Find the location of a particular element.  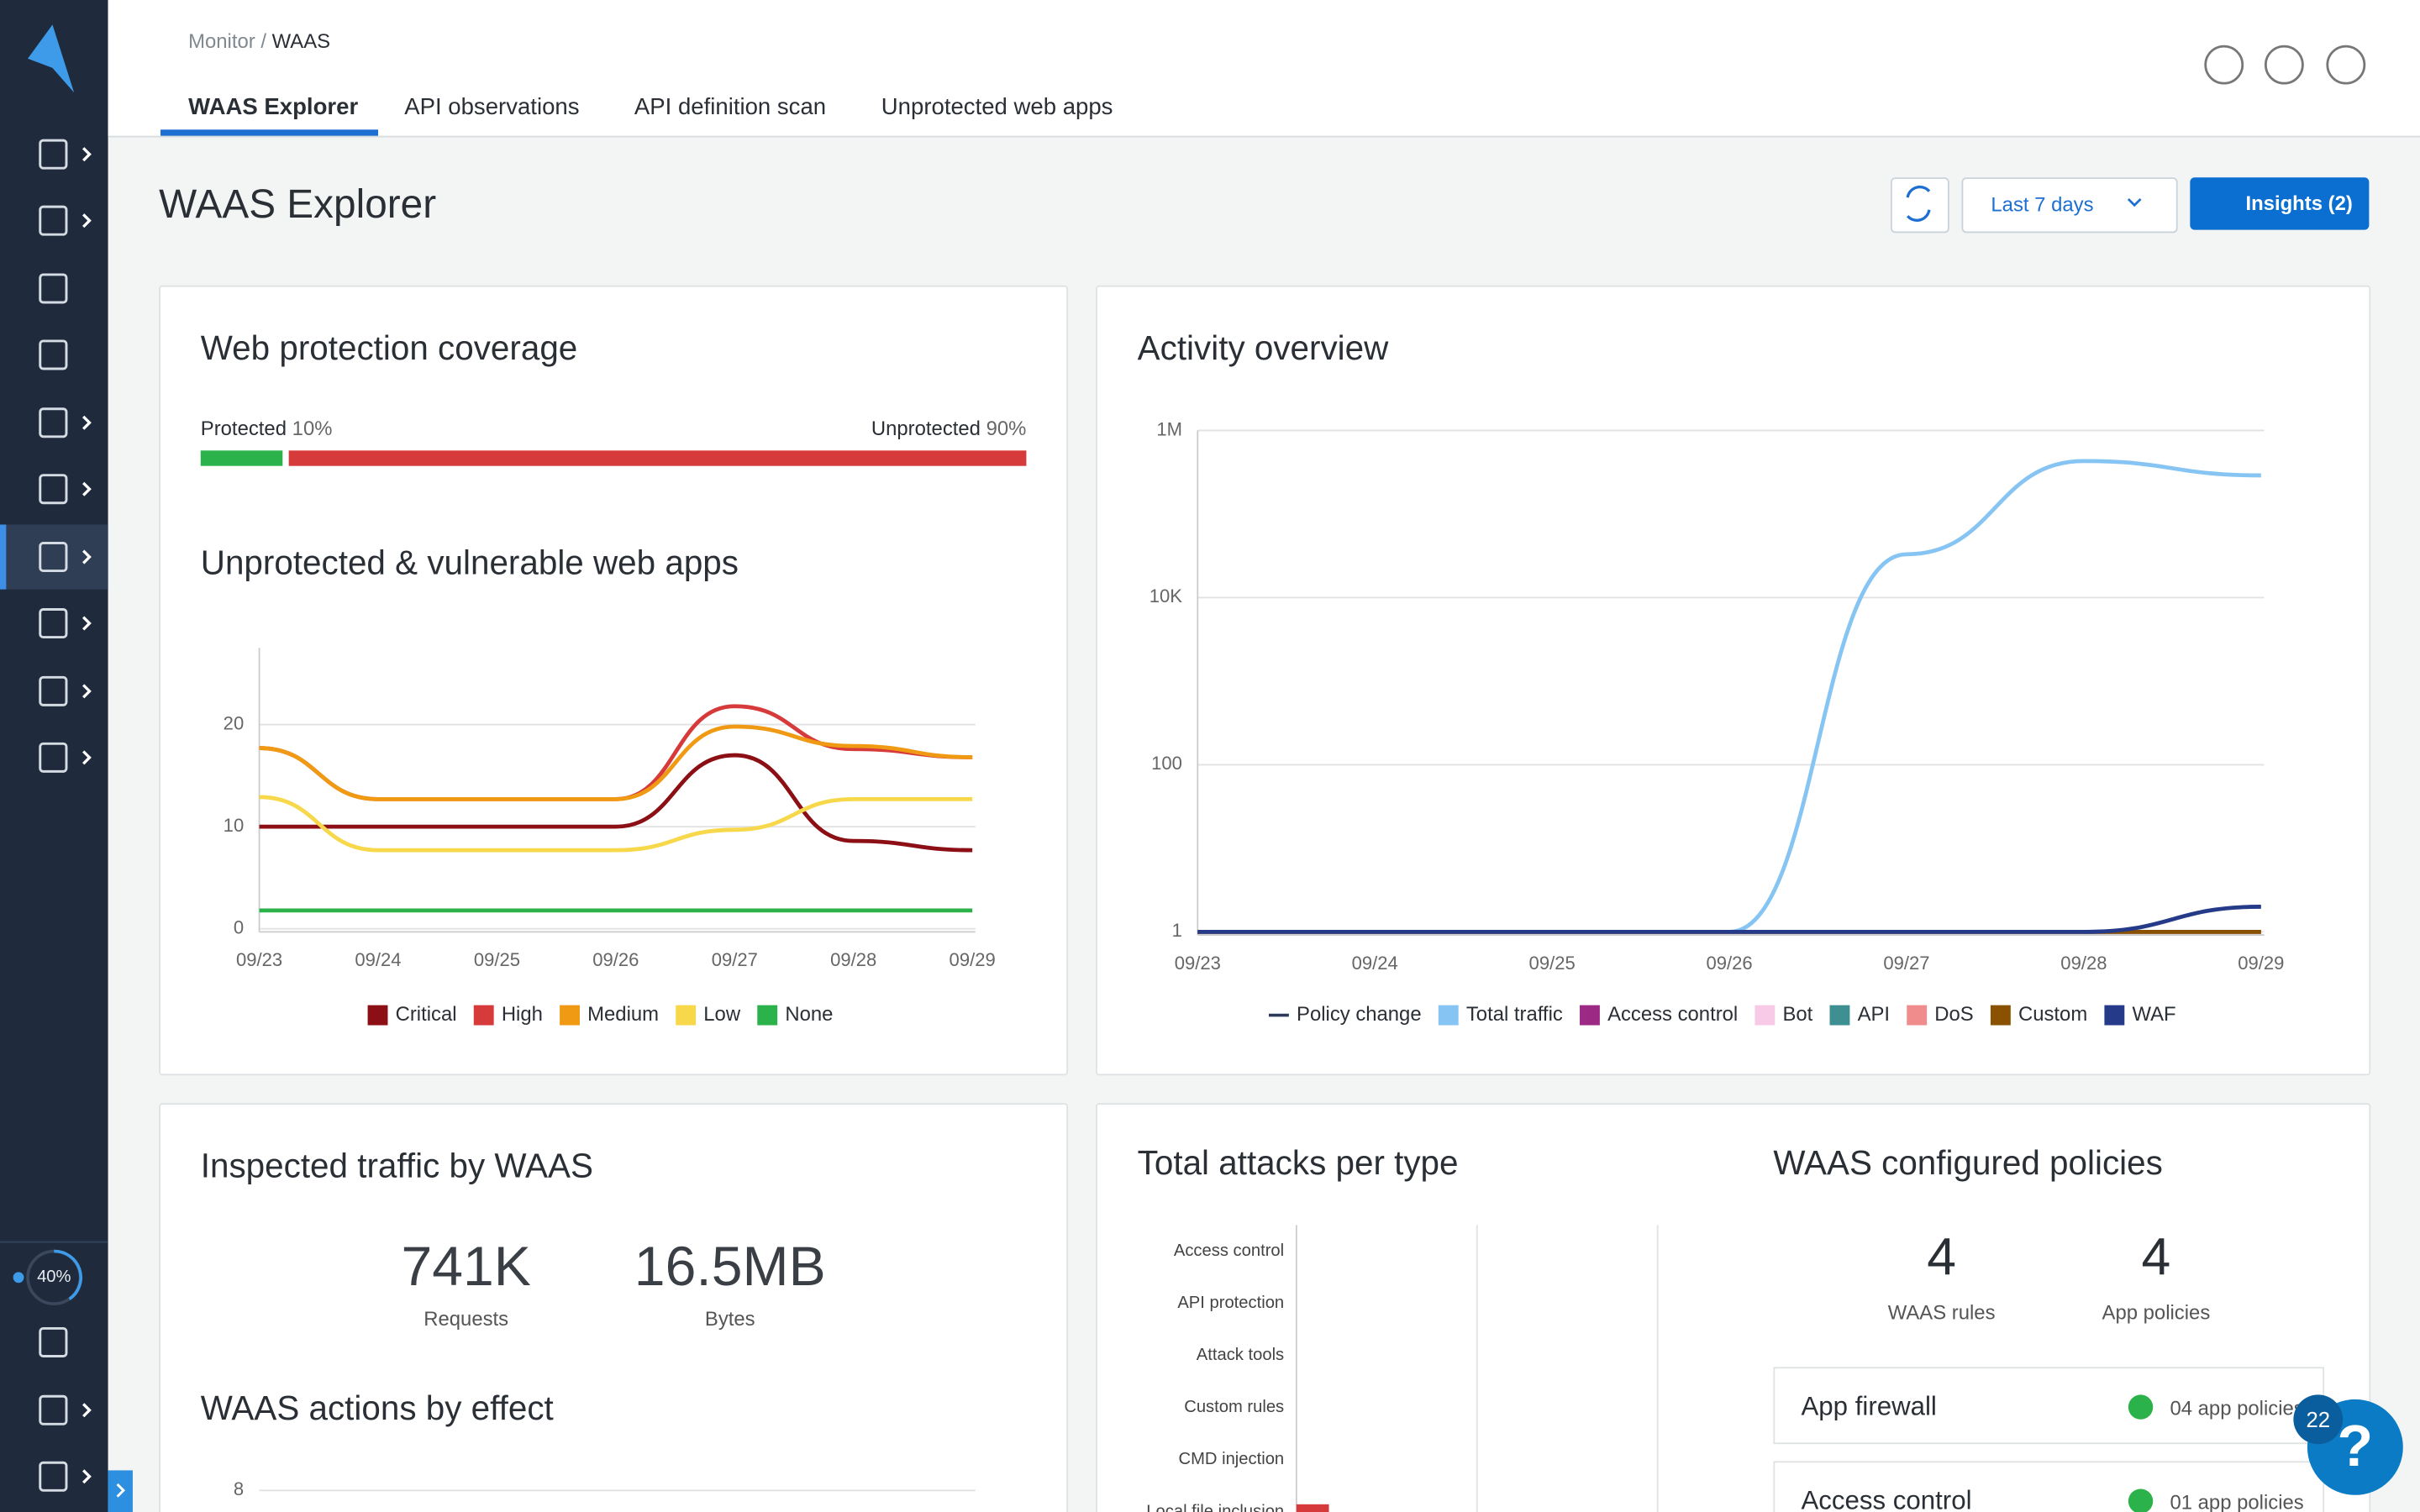

help-badge: 22 is located at coordinates (2318, 1419).